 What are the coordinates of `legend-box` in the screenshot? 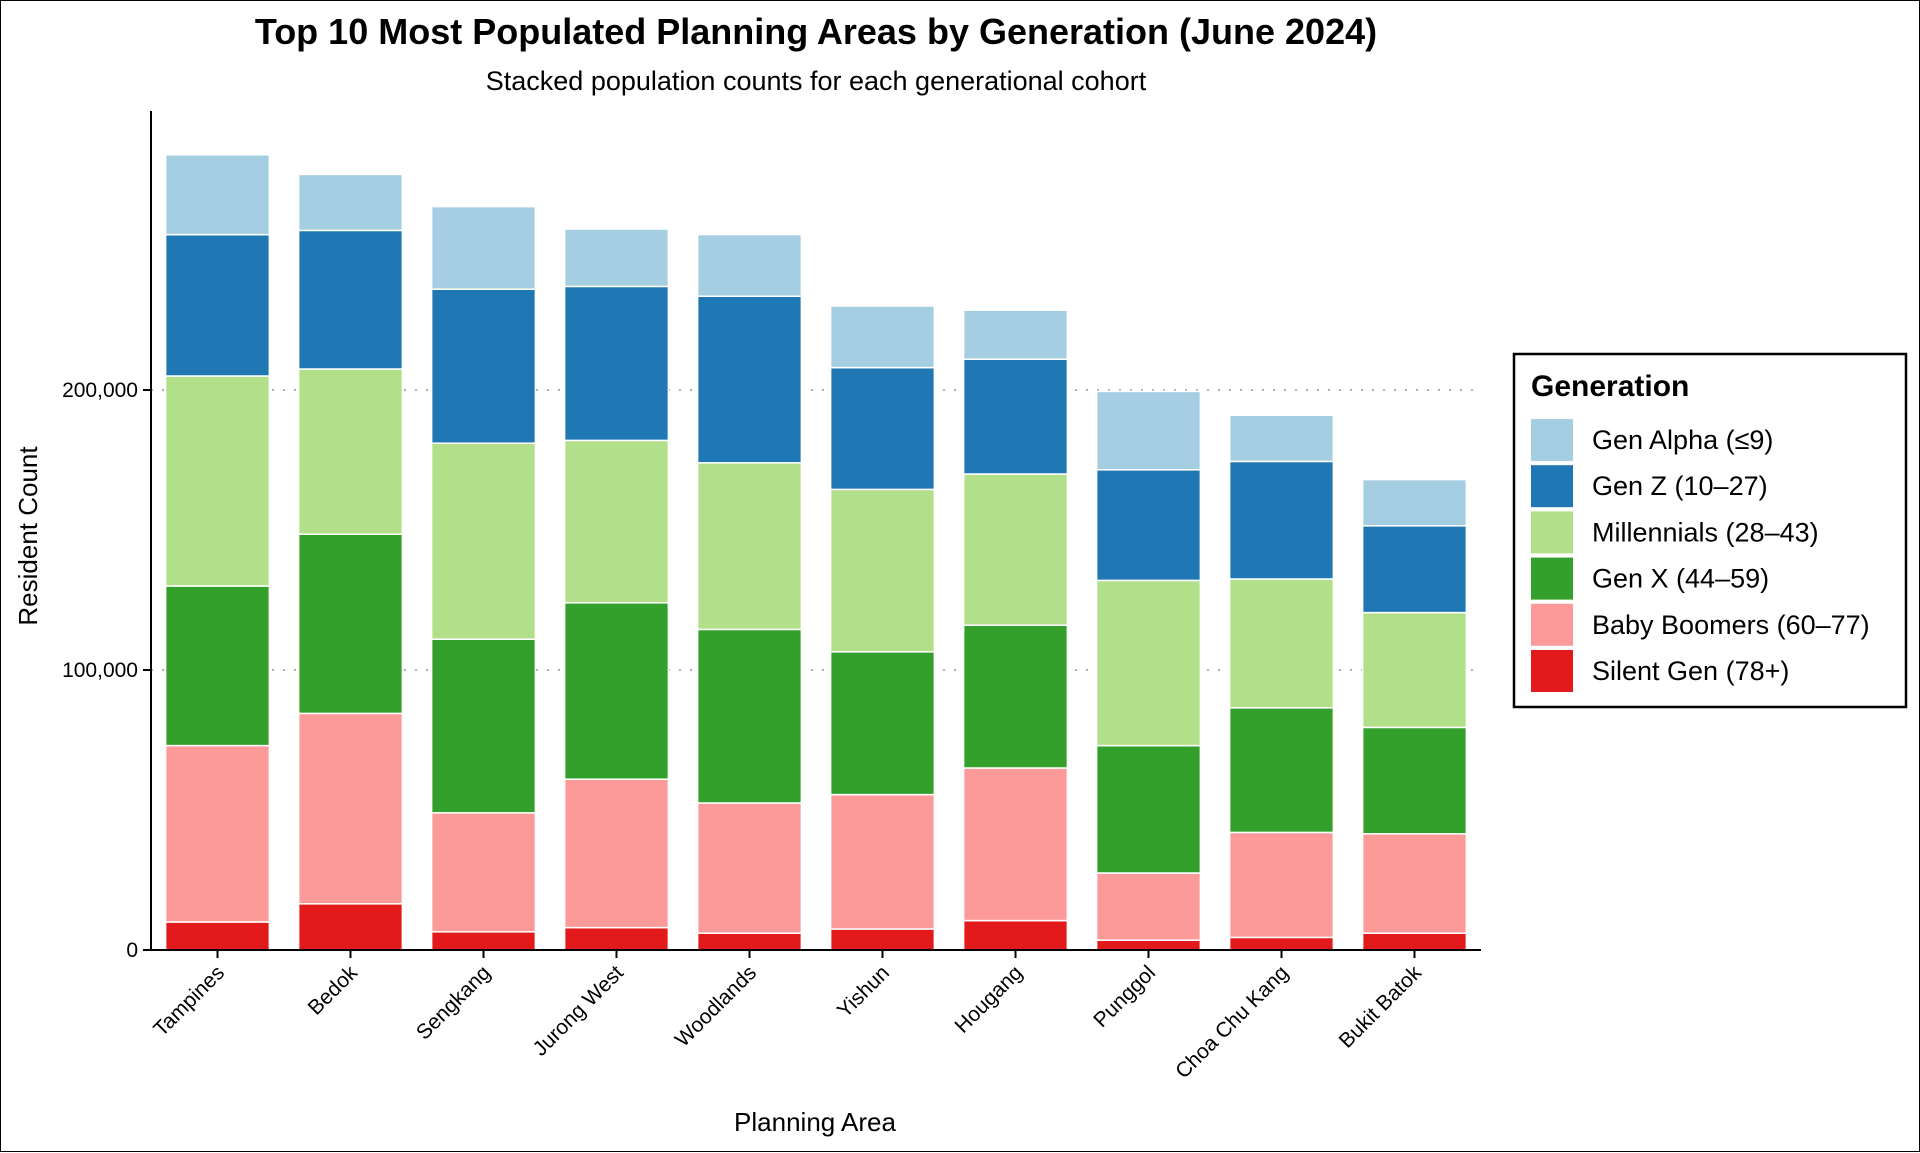 It's located at (1710, 530).